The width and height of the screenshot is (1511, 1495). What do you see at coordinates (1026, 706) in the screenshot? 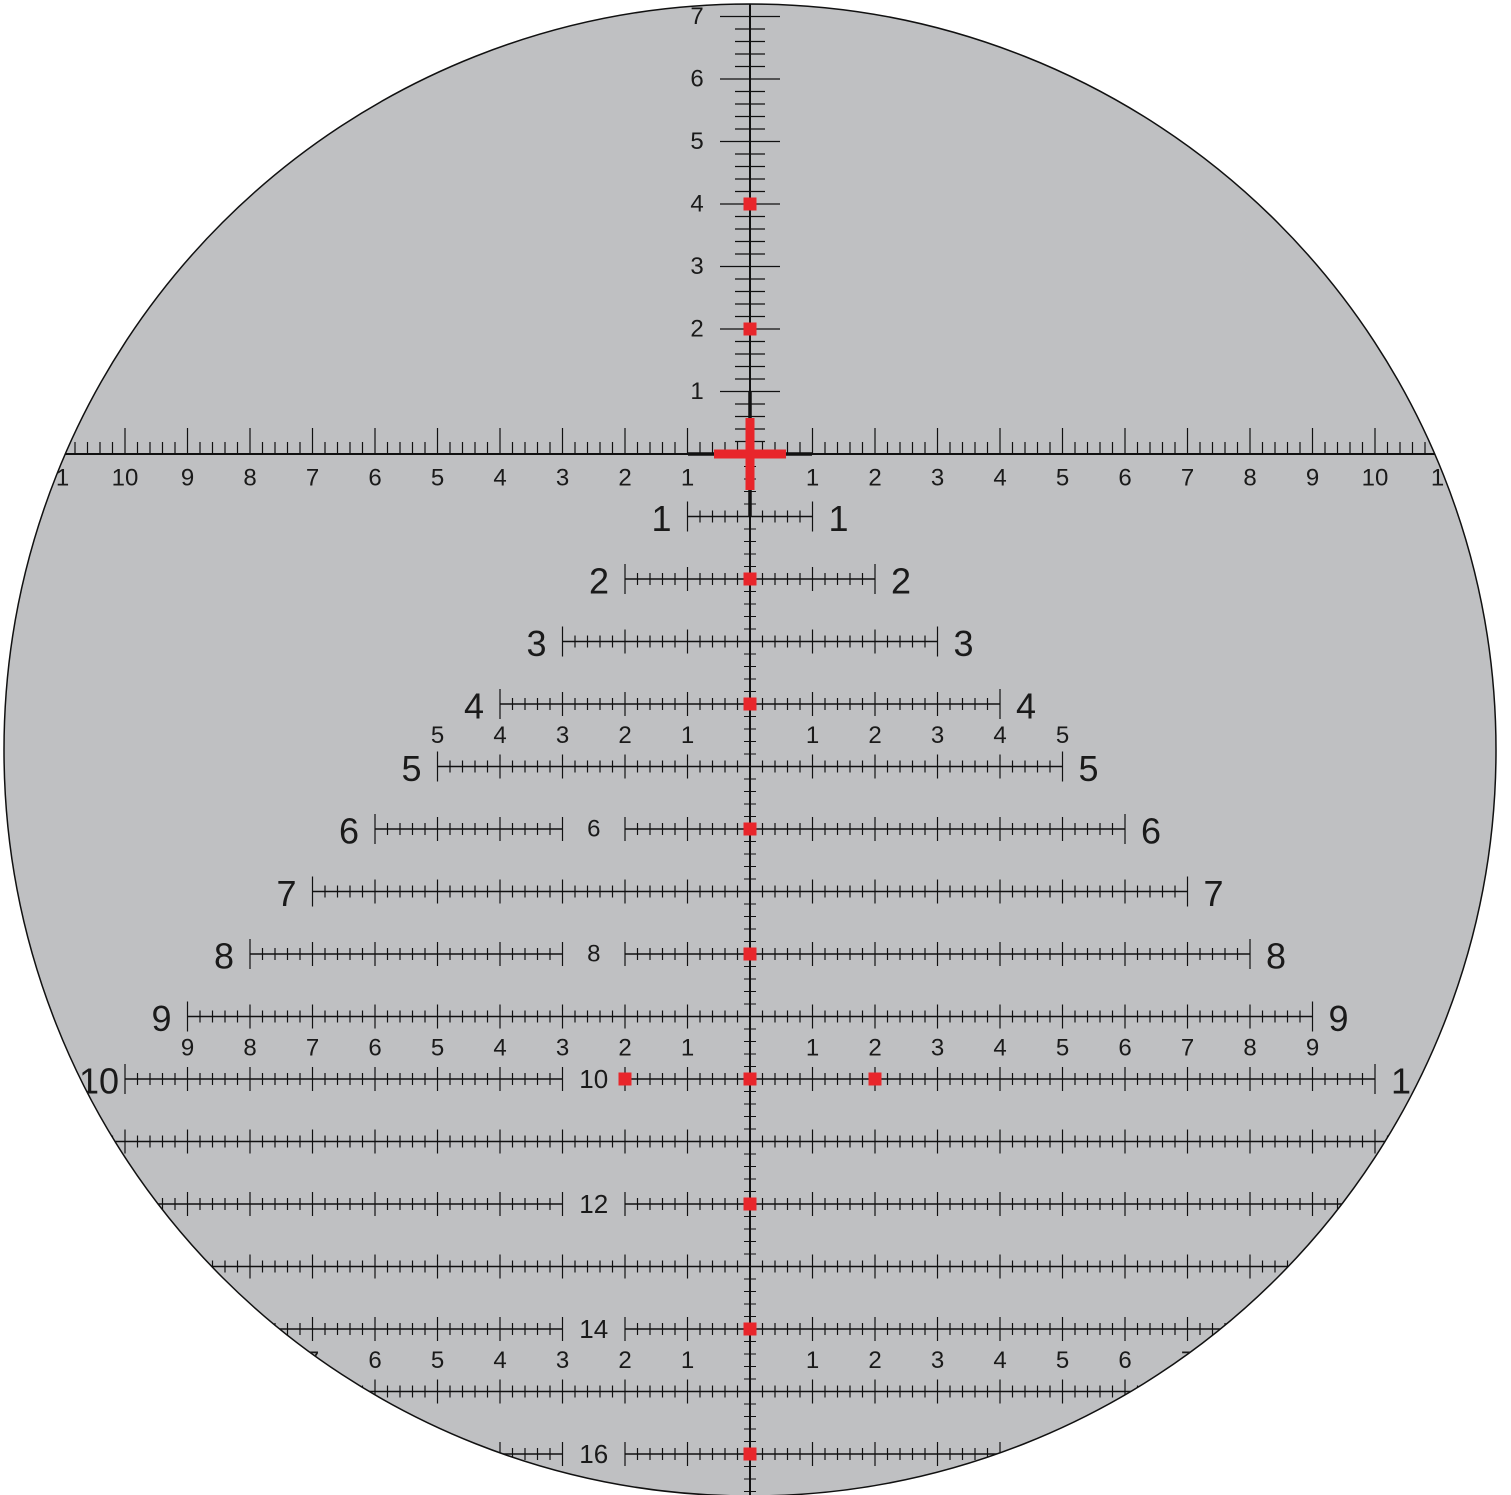
I see `holdover-row-4-label-right: 4` at bounding box center [1026, 706].